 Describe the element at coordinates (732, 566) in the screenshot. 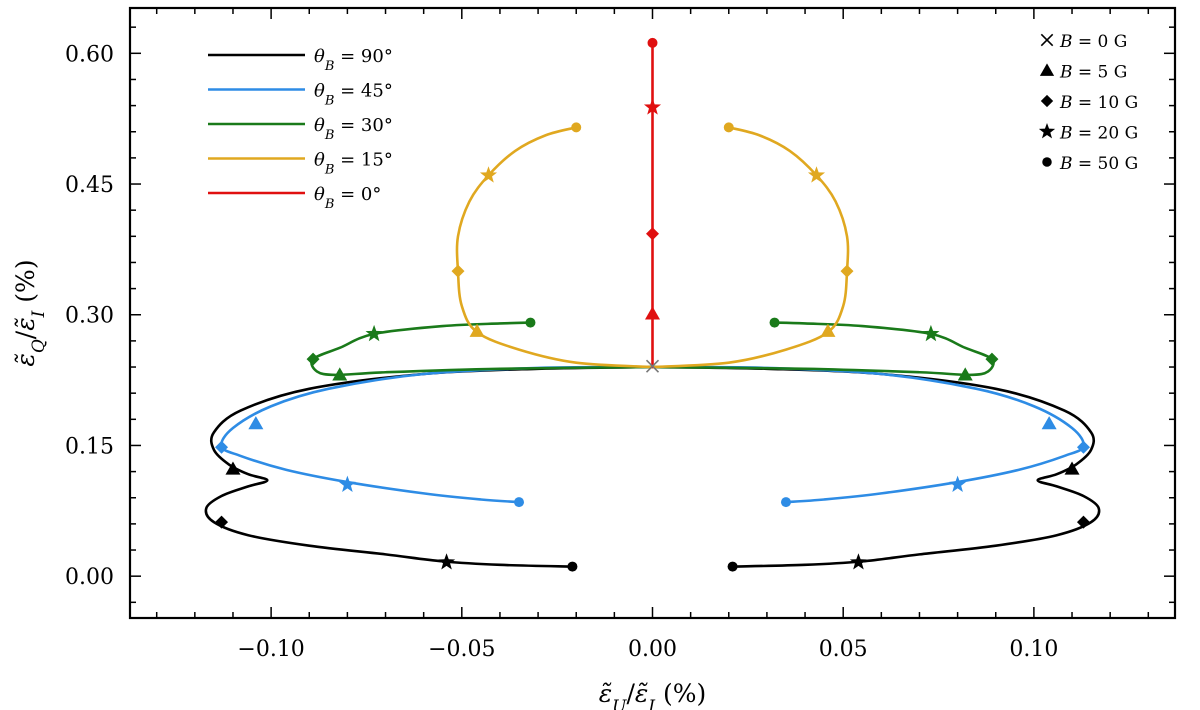

I see `series-0-marker-circle-mirror` at that location.